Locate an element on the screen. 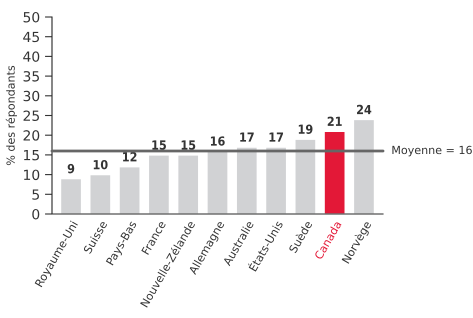 The width and height of the screenshot is (473, 318). y-tick-label: 30 is located at coordinates (32, 96).